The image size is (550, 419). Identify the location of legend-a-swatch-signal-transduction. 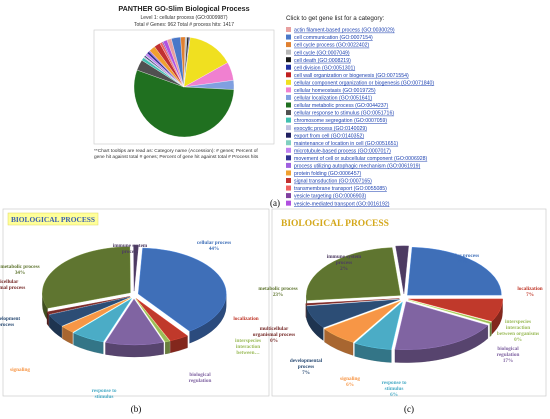
(288, 180).